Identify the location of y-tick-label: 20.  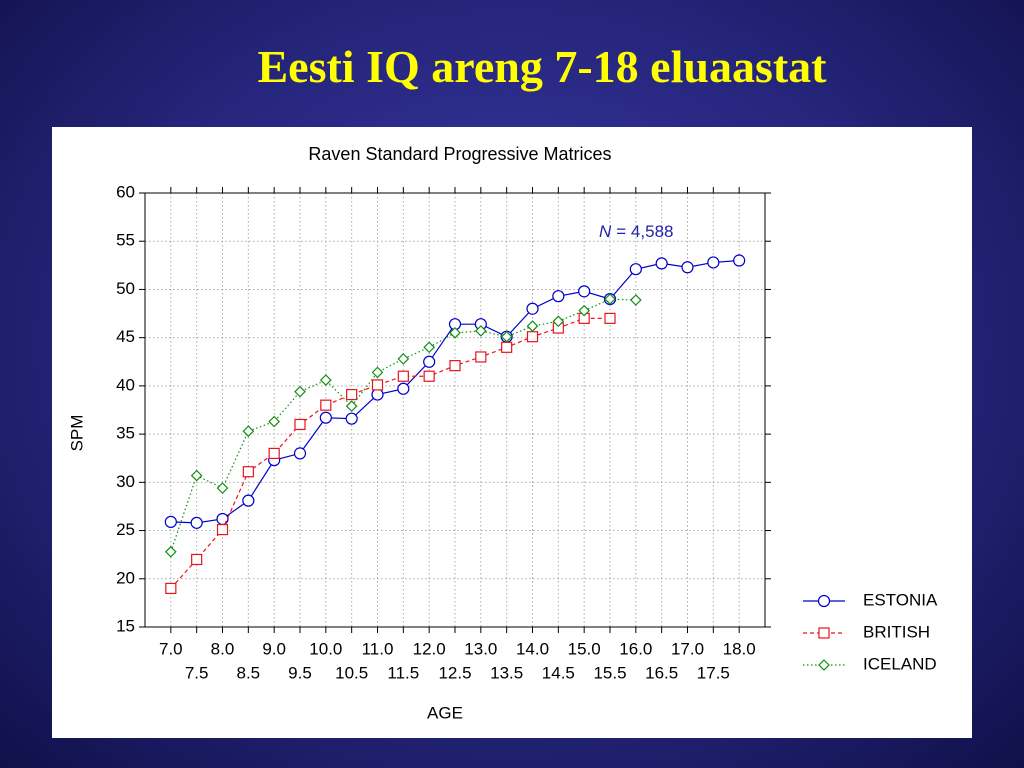
(125, 577).